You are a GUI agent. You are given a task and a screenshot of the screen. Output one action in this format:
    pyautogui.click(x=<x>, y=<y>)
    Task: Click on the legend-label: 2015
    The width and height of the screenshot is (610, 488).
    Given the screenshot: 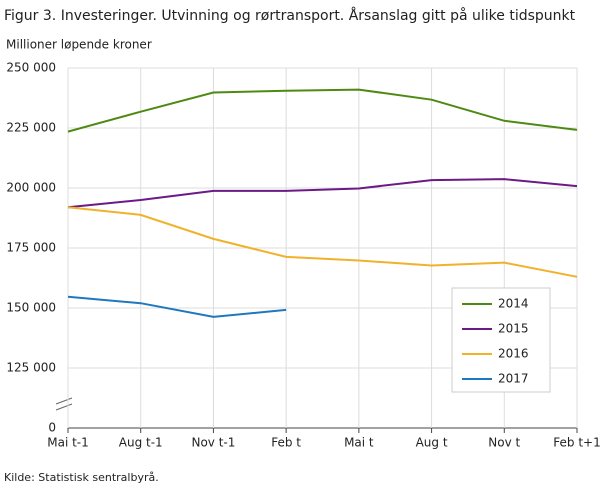 What is the action you would take?
    pyautogui.click(x=513, y=329)
    